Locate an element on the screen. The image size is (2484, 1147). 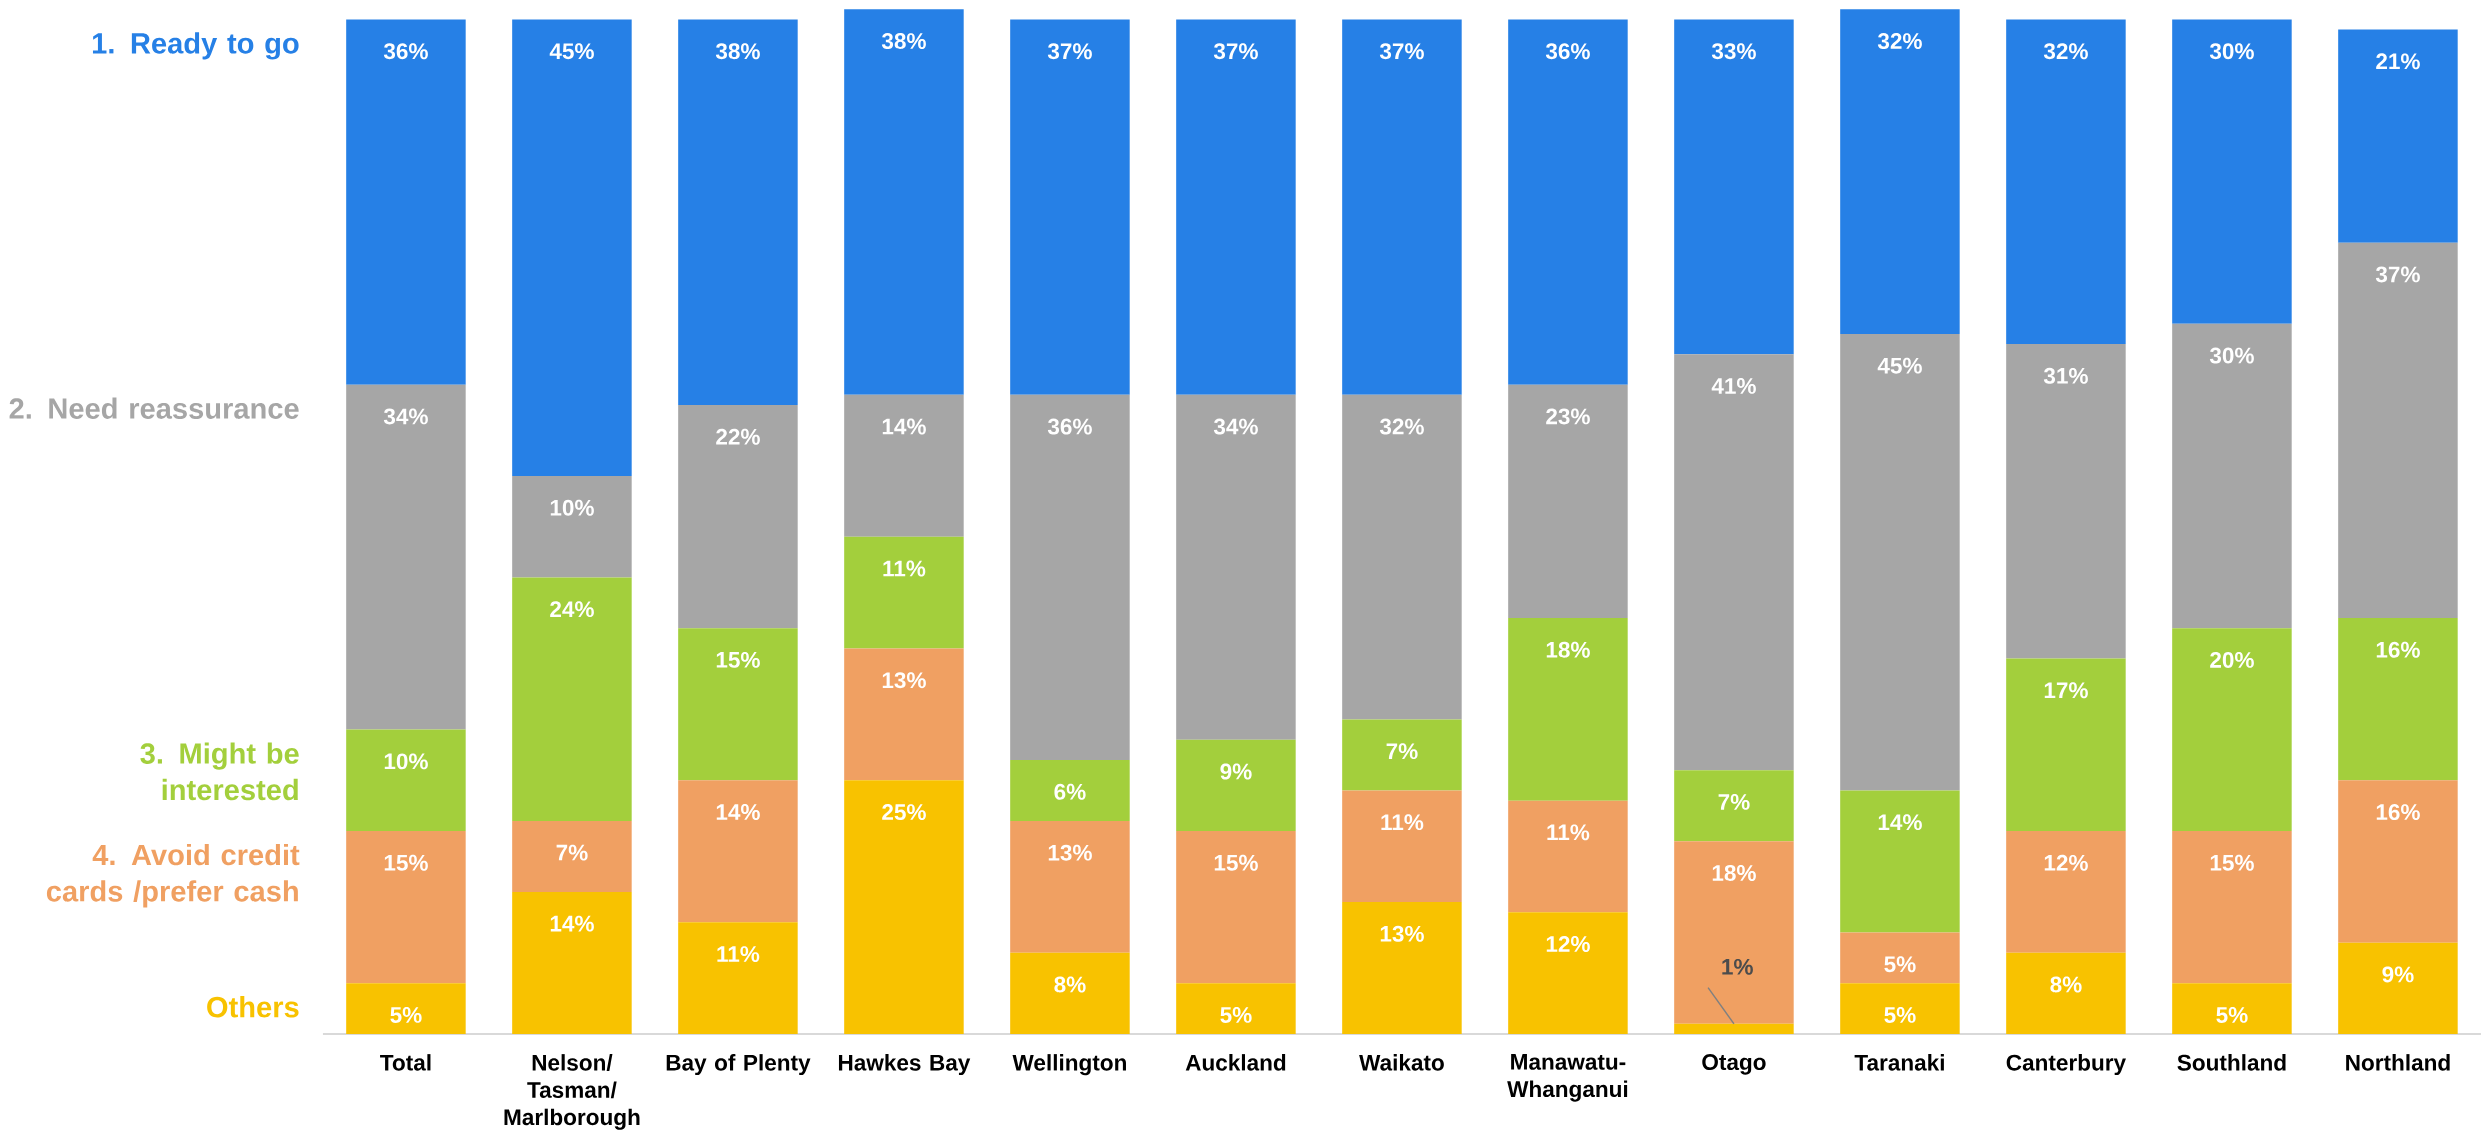
data-label: 17% is located at coordinates (2066, 690).